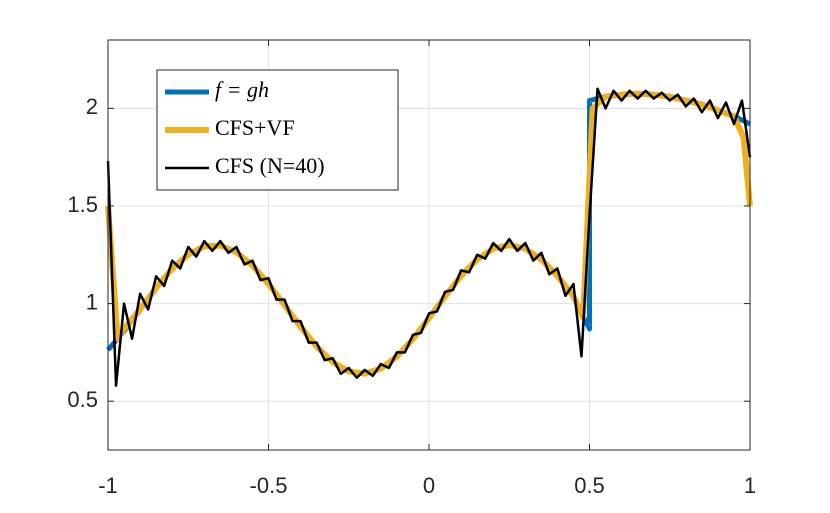  What do you see at coordinates (92, 106) in the screenshot?
I see `y-tick-label: 2` at bounding box center [92, 106].